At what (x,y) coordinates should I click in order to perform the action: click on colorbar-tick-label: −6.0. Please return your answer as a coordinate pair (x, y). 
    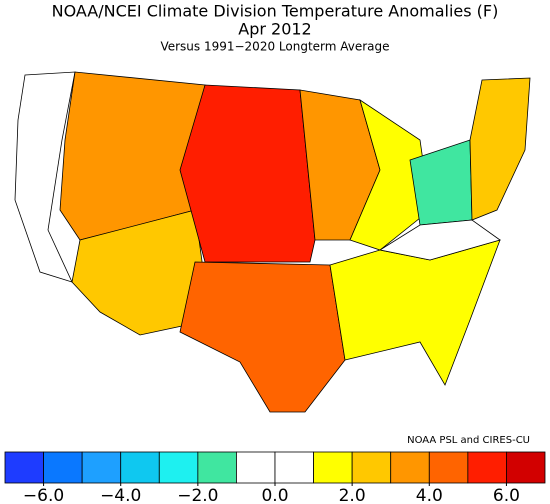
    Looking at the image, I should click on (43, 495).